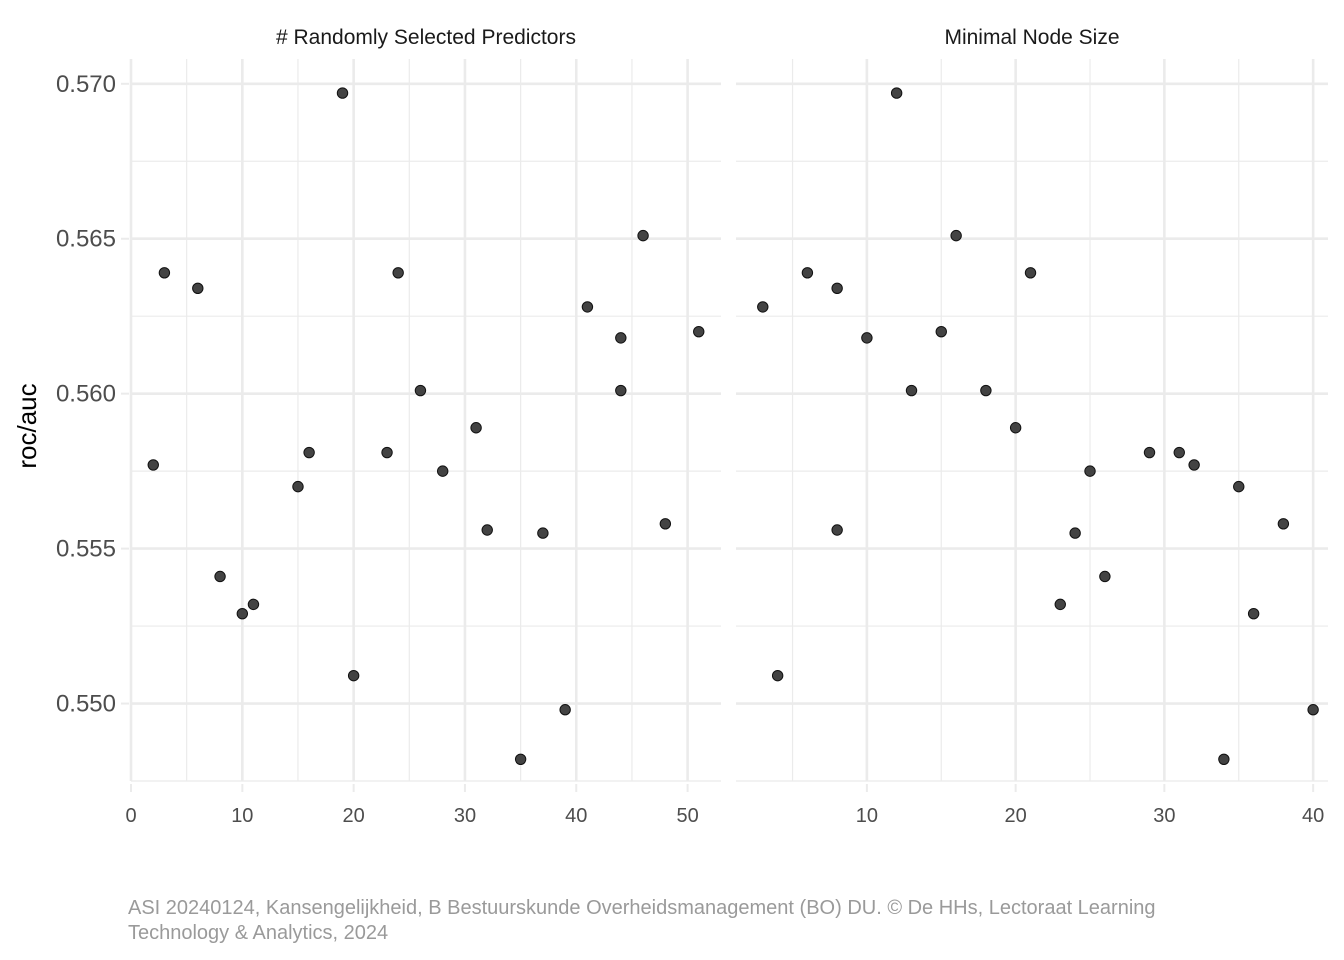  Describe the element at coordinates (426, 37) in the screenshot. I see `facet-strip-label: # Randomly Selected Predictors` at that location.